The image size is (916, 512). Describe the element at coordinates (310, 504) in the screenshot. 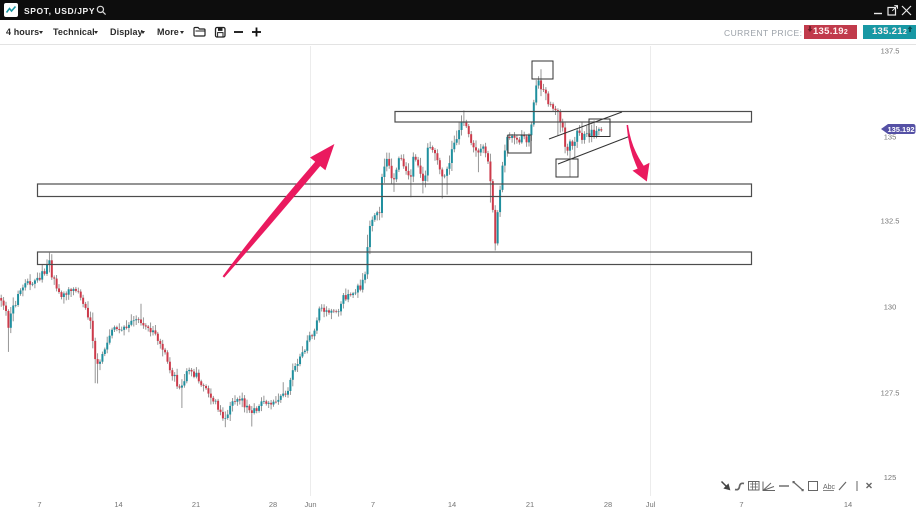

I see `svg-text: Jun` at that location.